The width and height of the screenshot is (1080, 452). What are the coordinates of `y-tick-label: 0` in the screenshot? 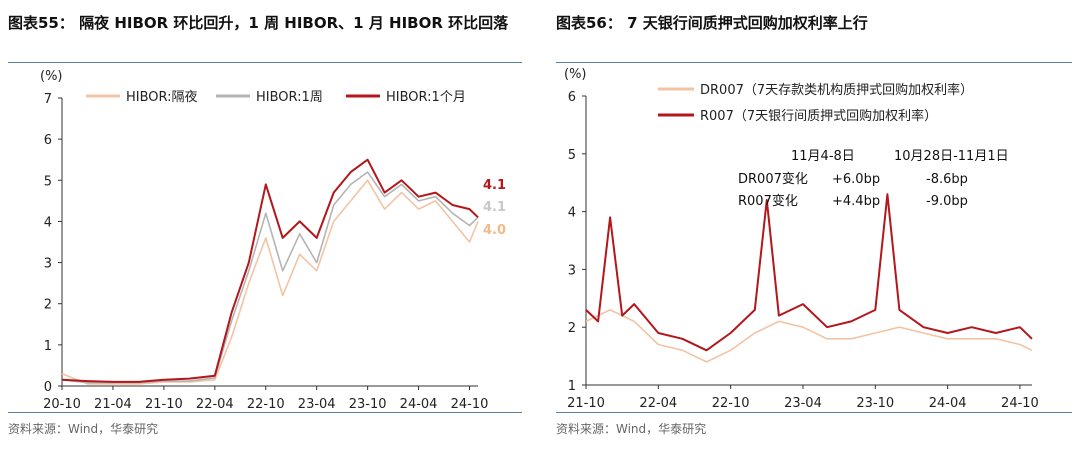 It's located at (48, 387).